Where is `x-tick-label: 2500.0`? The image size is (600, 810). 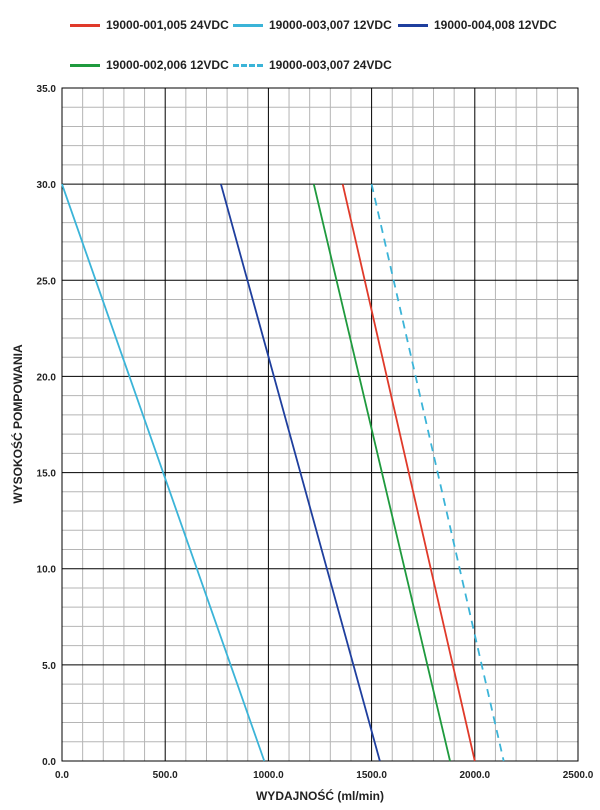
x-tick-label: 2500.0 is located at coordinates (578, 775).